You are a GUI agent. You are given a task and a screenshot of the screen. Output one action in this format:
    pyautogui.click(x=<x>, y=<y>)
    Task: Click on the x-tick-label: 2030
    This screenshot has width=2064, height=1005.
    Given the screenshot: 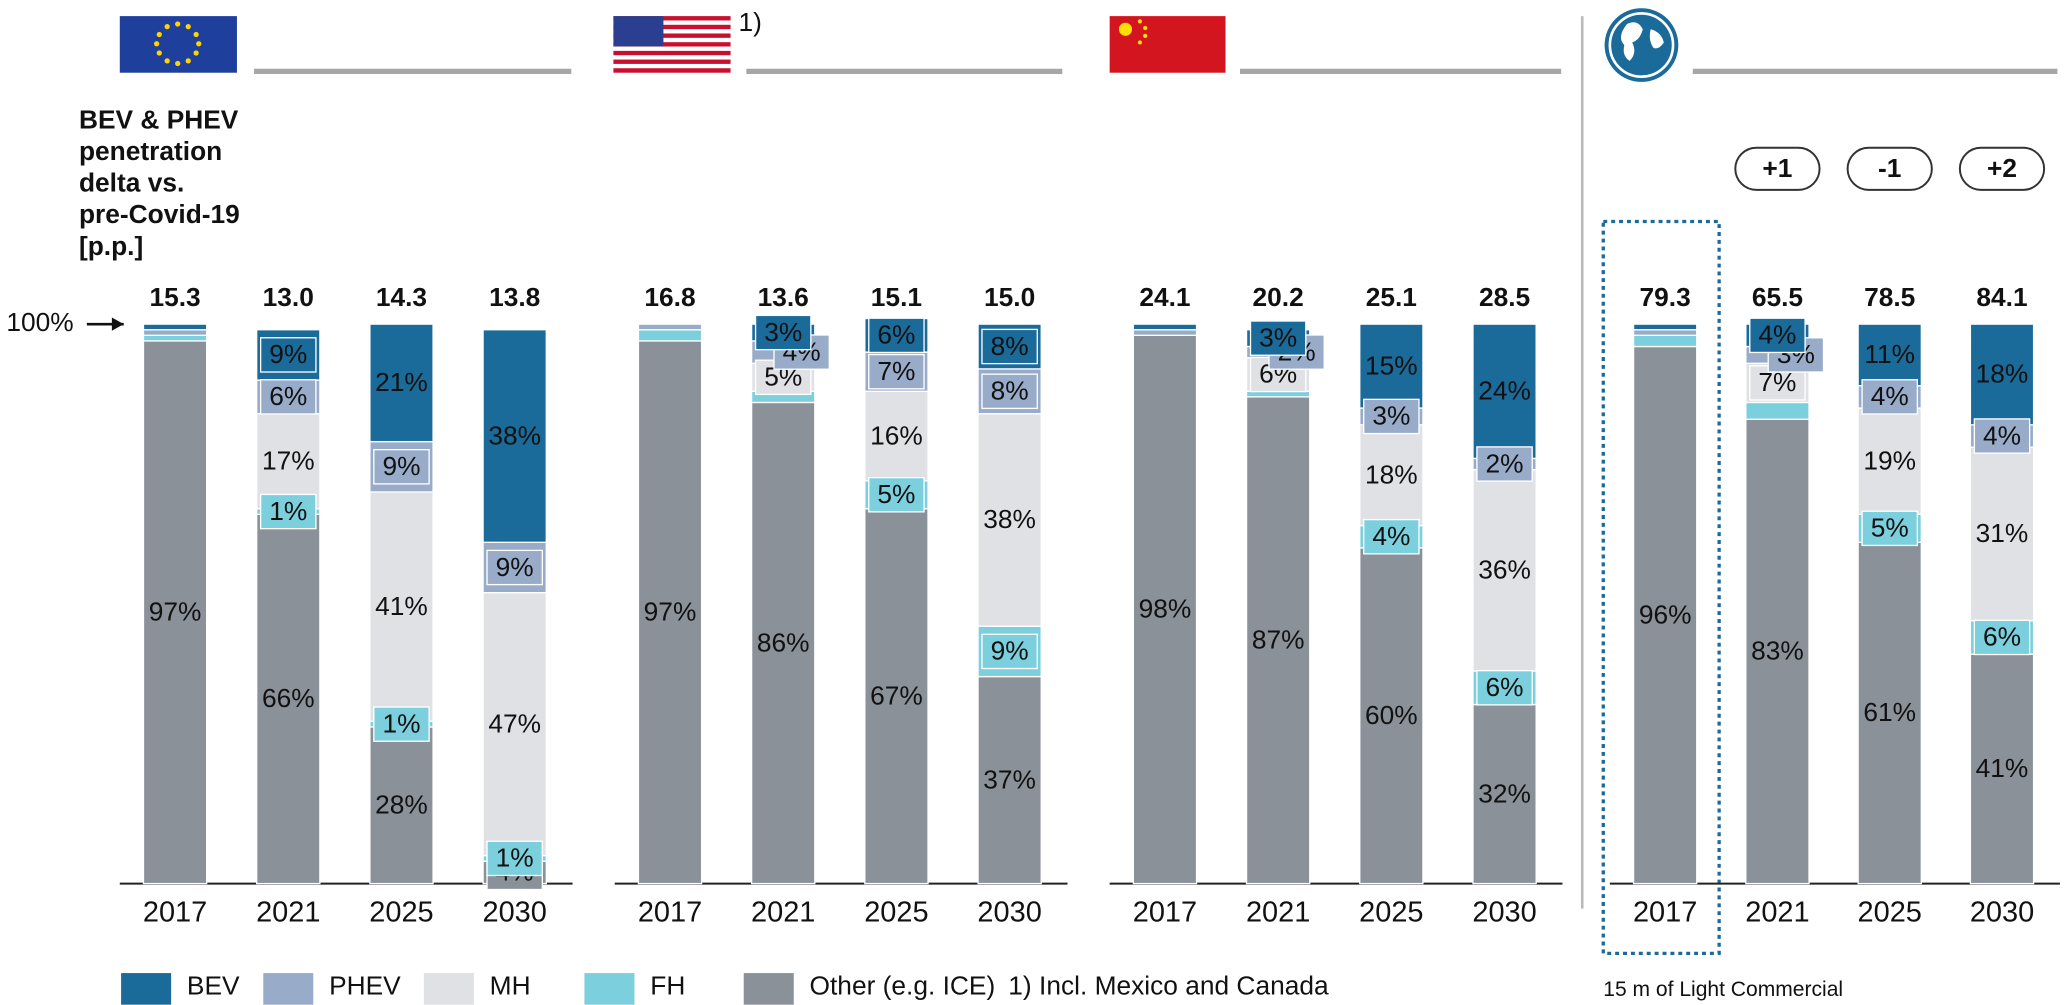 What is the action you would take?
    pyautogui.click(x=514, y=912)
    